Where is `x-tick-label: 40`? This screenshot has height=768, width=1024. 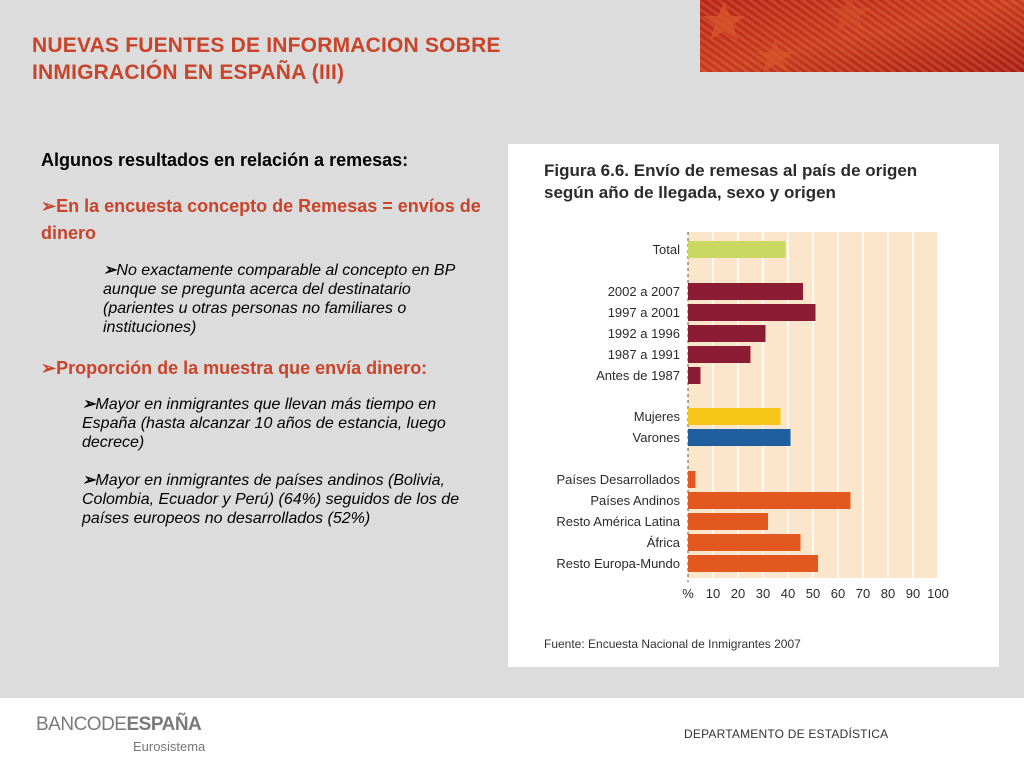
x-tick-label: 40 is located at coordinates (788, 593).